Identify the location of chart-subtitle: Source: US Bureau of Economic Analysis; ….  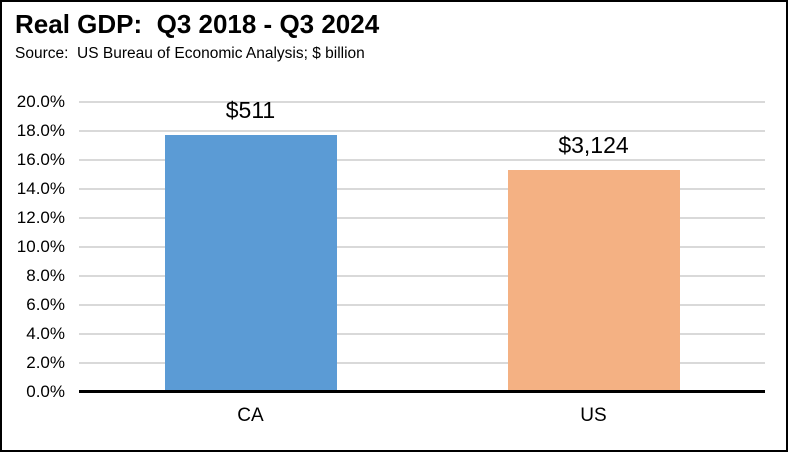
(190, 53).